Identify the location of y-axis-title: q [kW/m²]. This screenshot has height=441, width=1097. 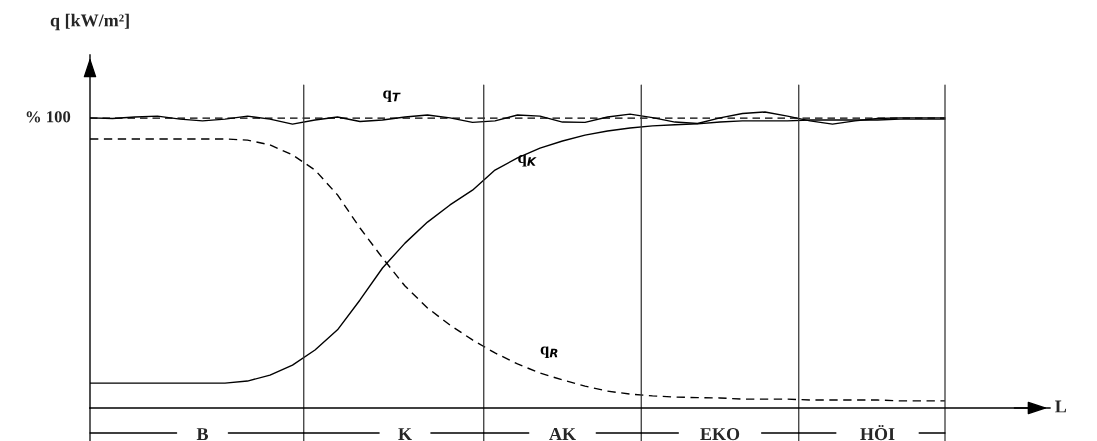
(89, 22).